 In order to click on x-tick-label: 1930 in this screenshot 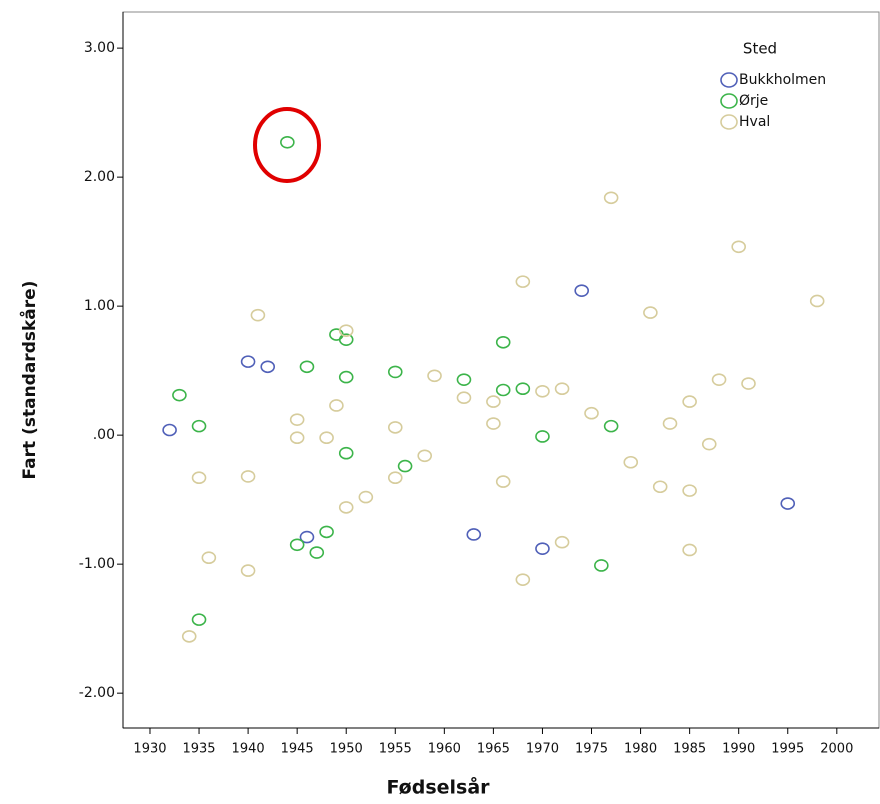, I will do `click(149, 749)`.